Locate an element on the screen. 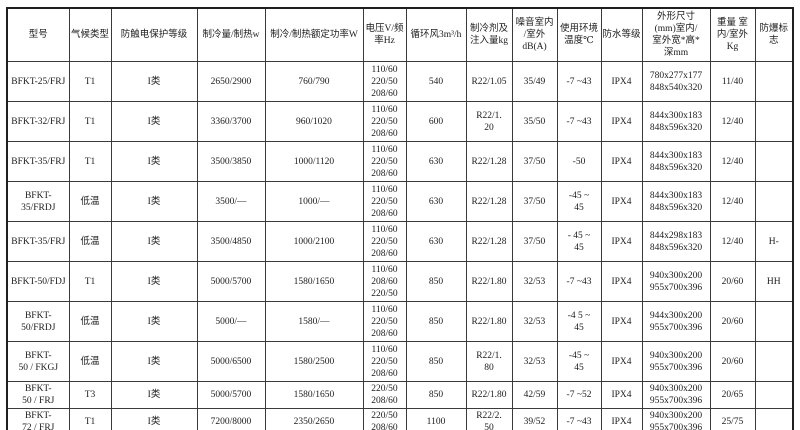 This screenshot has width=800, height=430. table-cell: T3 is located at coordinates (90, 395).